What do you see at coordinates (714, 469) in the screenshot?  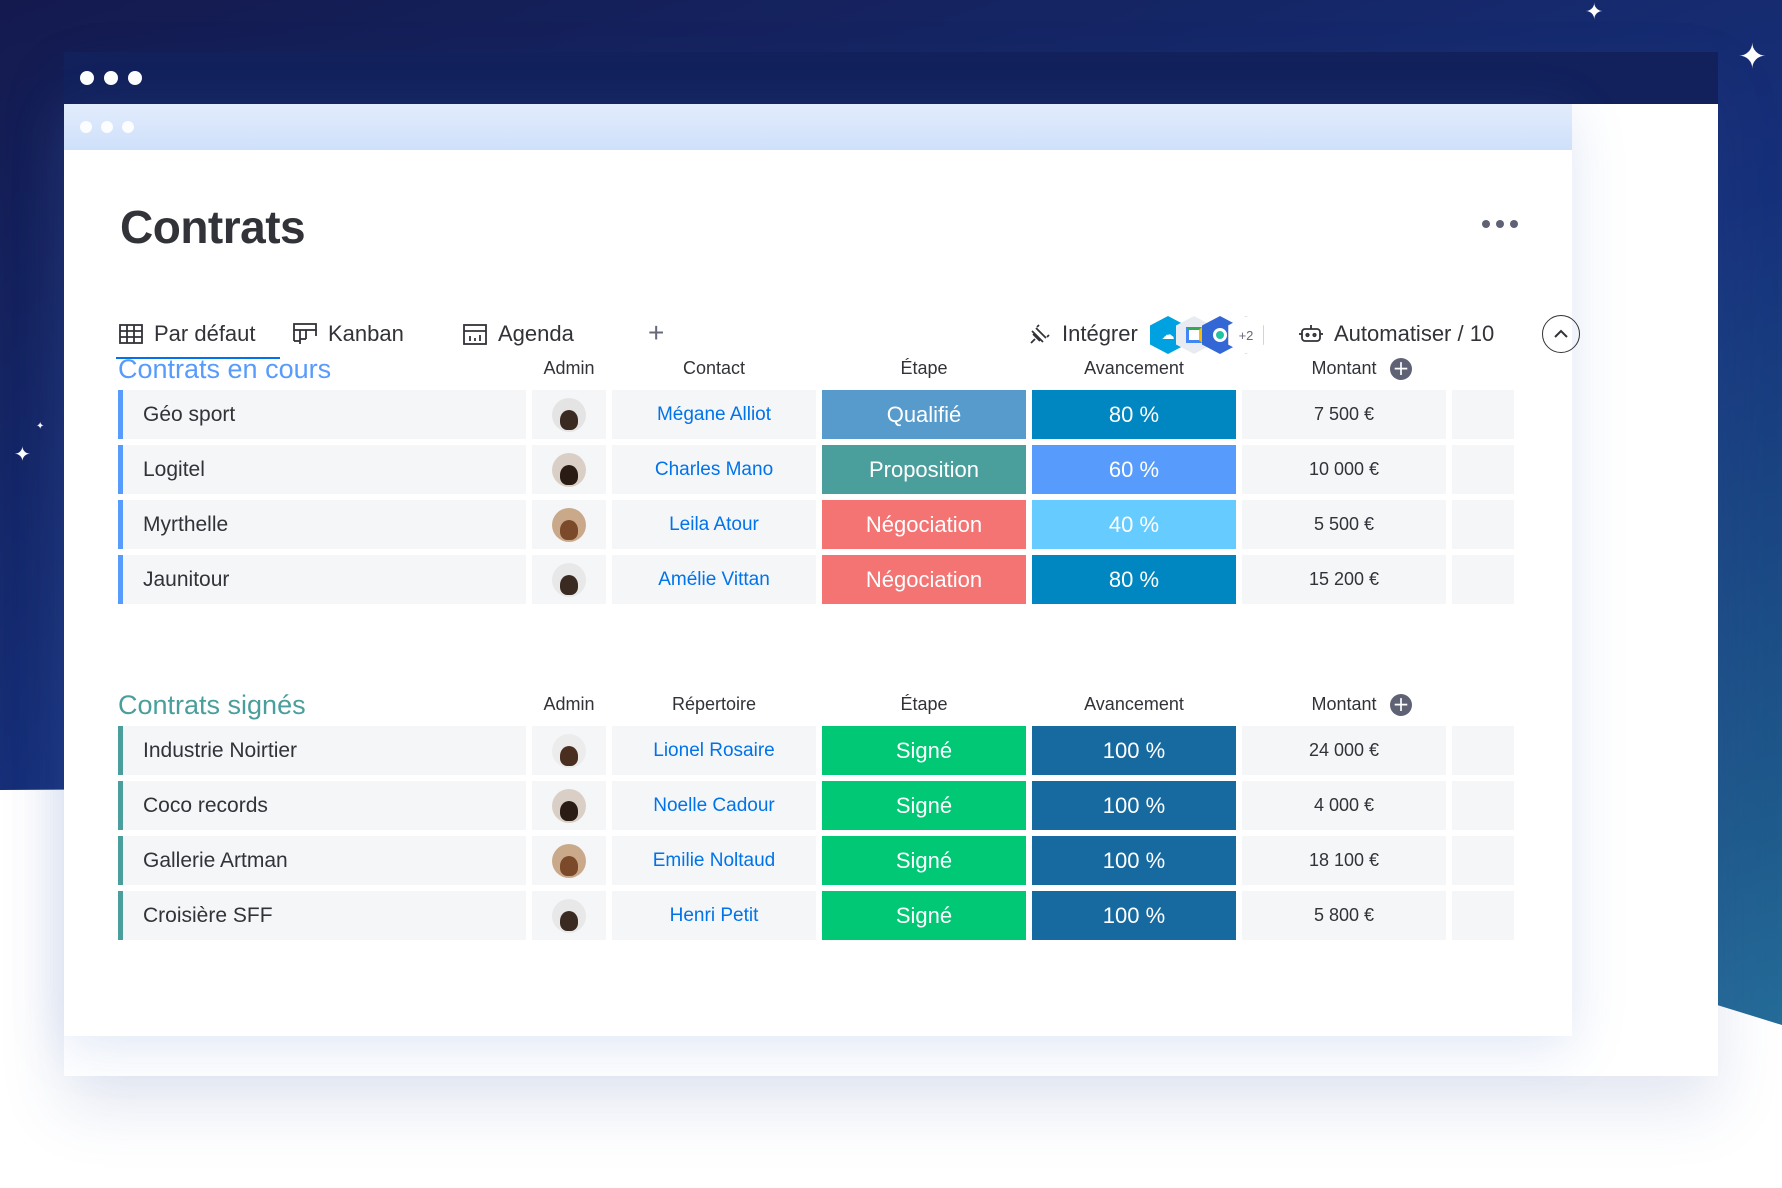 I see `contact-link: Charles Mano` at bounding box center [714, 469].